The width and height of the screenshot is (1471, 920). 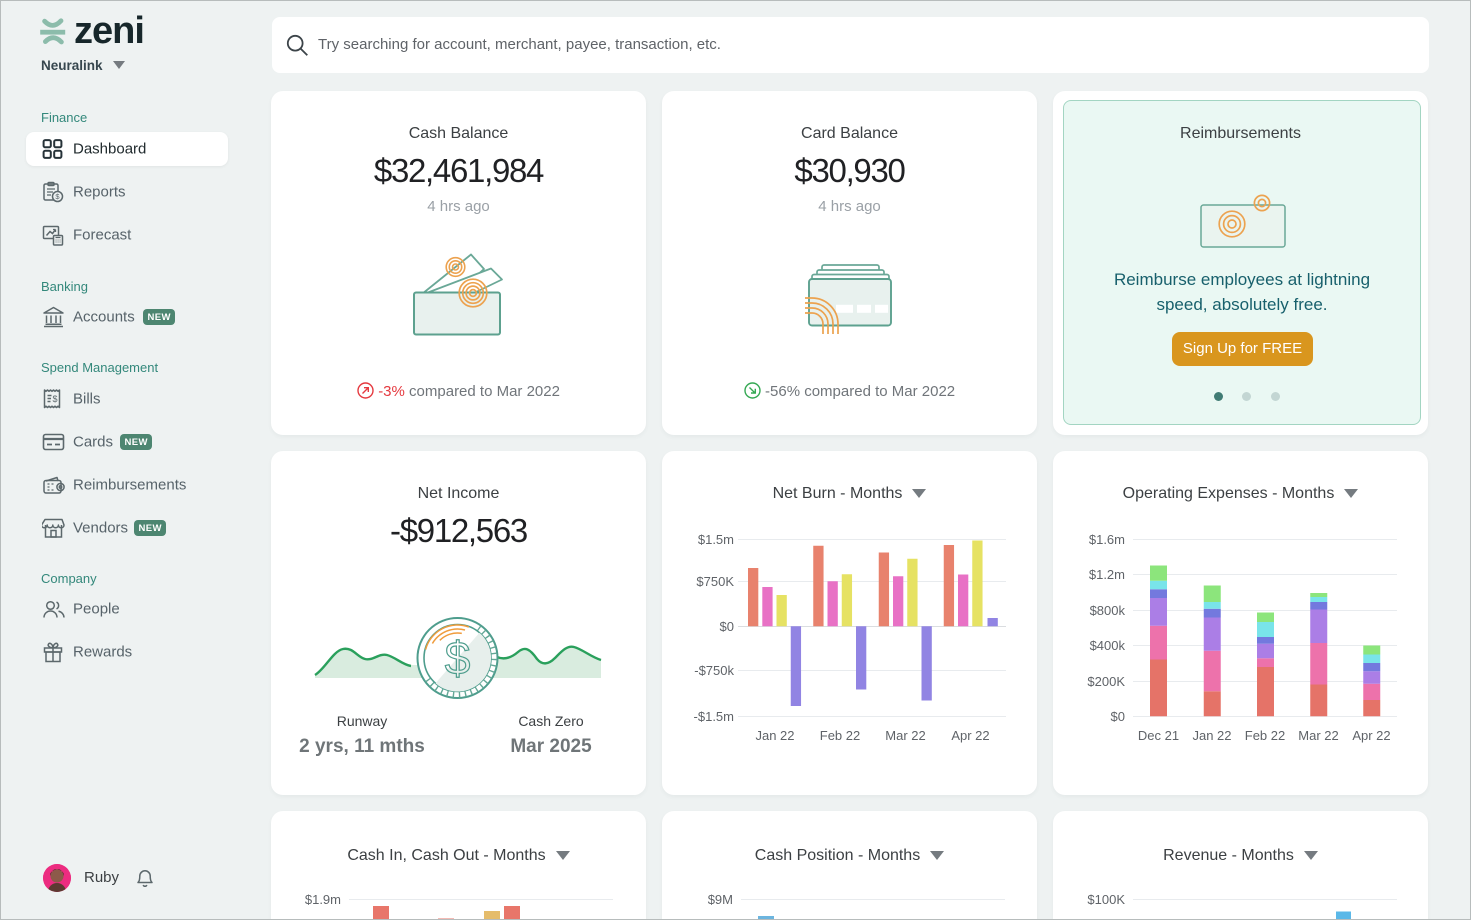 What do you see at coordinates (1107, 539) in the screenshot?
I see `svg-text: $1.6m` at bounding box center [1107, 539].